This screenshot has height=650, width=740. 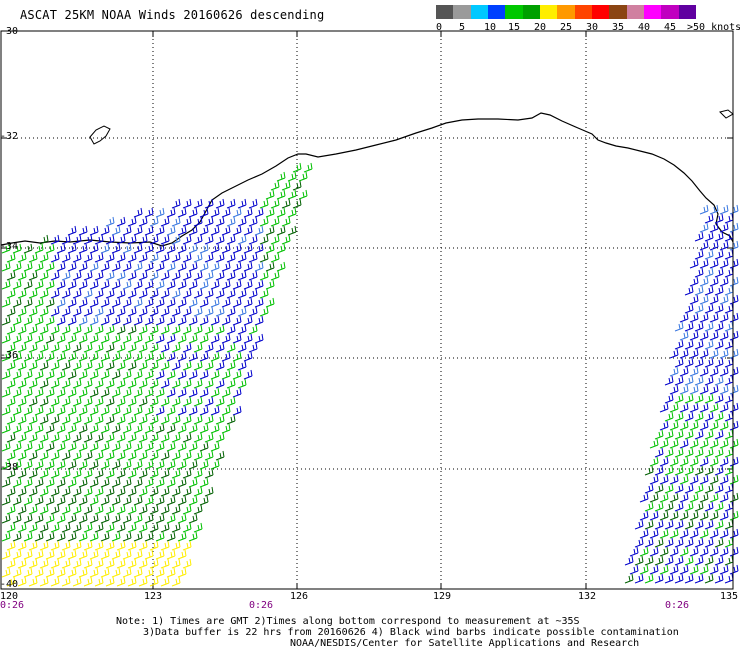 I want to click on legend-swatch, so click(x=583, y=12).